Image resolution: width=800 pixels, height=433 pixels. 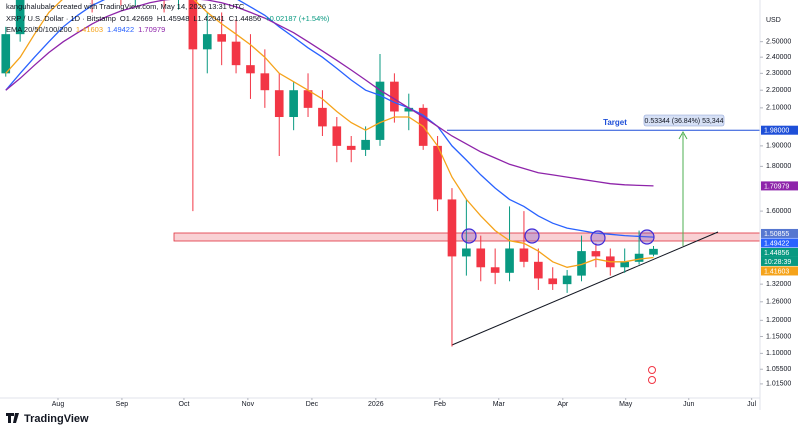 What do you see at coordinates (136, 18) in the screenshot?
I see `ohlc-value: O1.42669` at bounding box center [136, 18].